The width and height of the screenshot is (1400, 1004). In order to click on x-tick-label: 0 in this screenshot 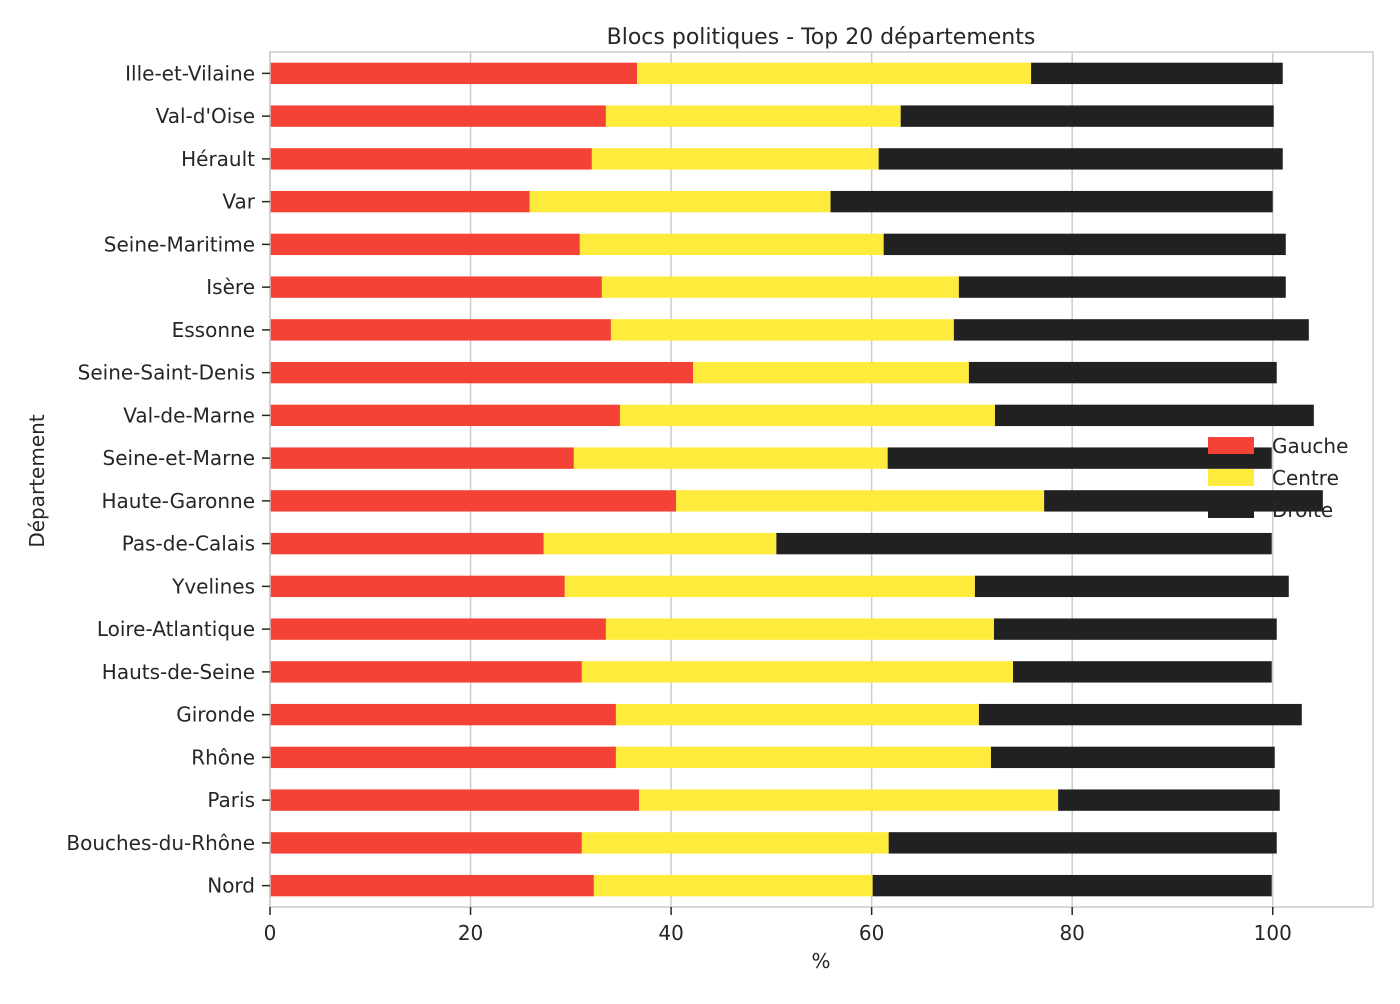, I will do `click(270, 933)`.